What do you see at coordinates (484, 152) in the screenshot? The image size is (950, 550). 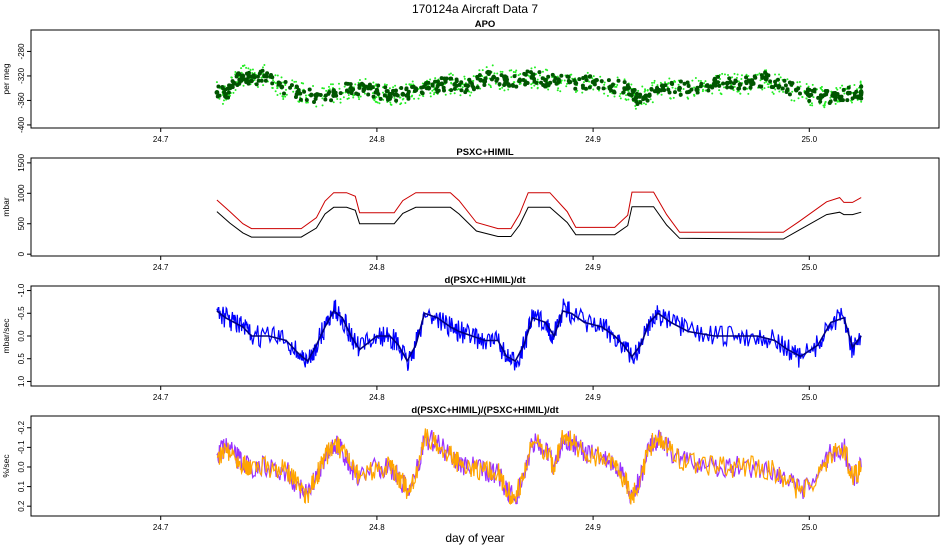 I see `panel-title: PSXC+HIMIL` at bounding box center [484, 152].